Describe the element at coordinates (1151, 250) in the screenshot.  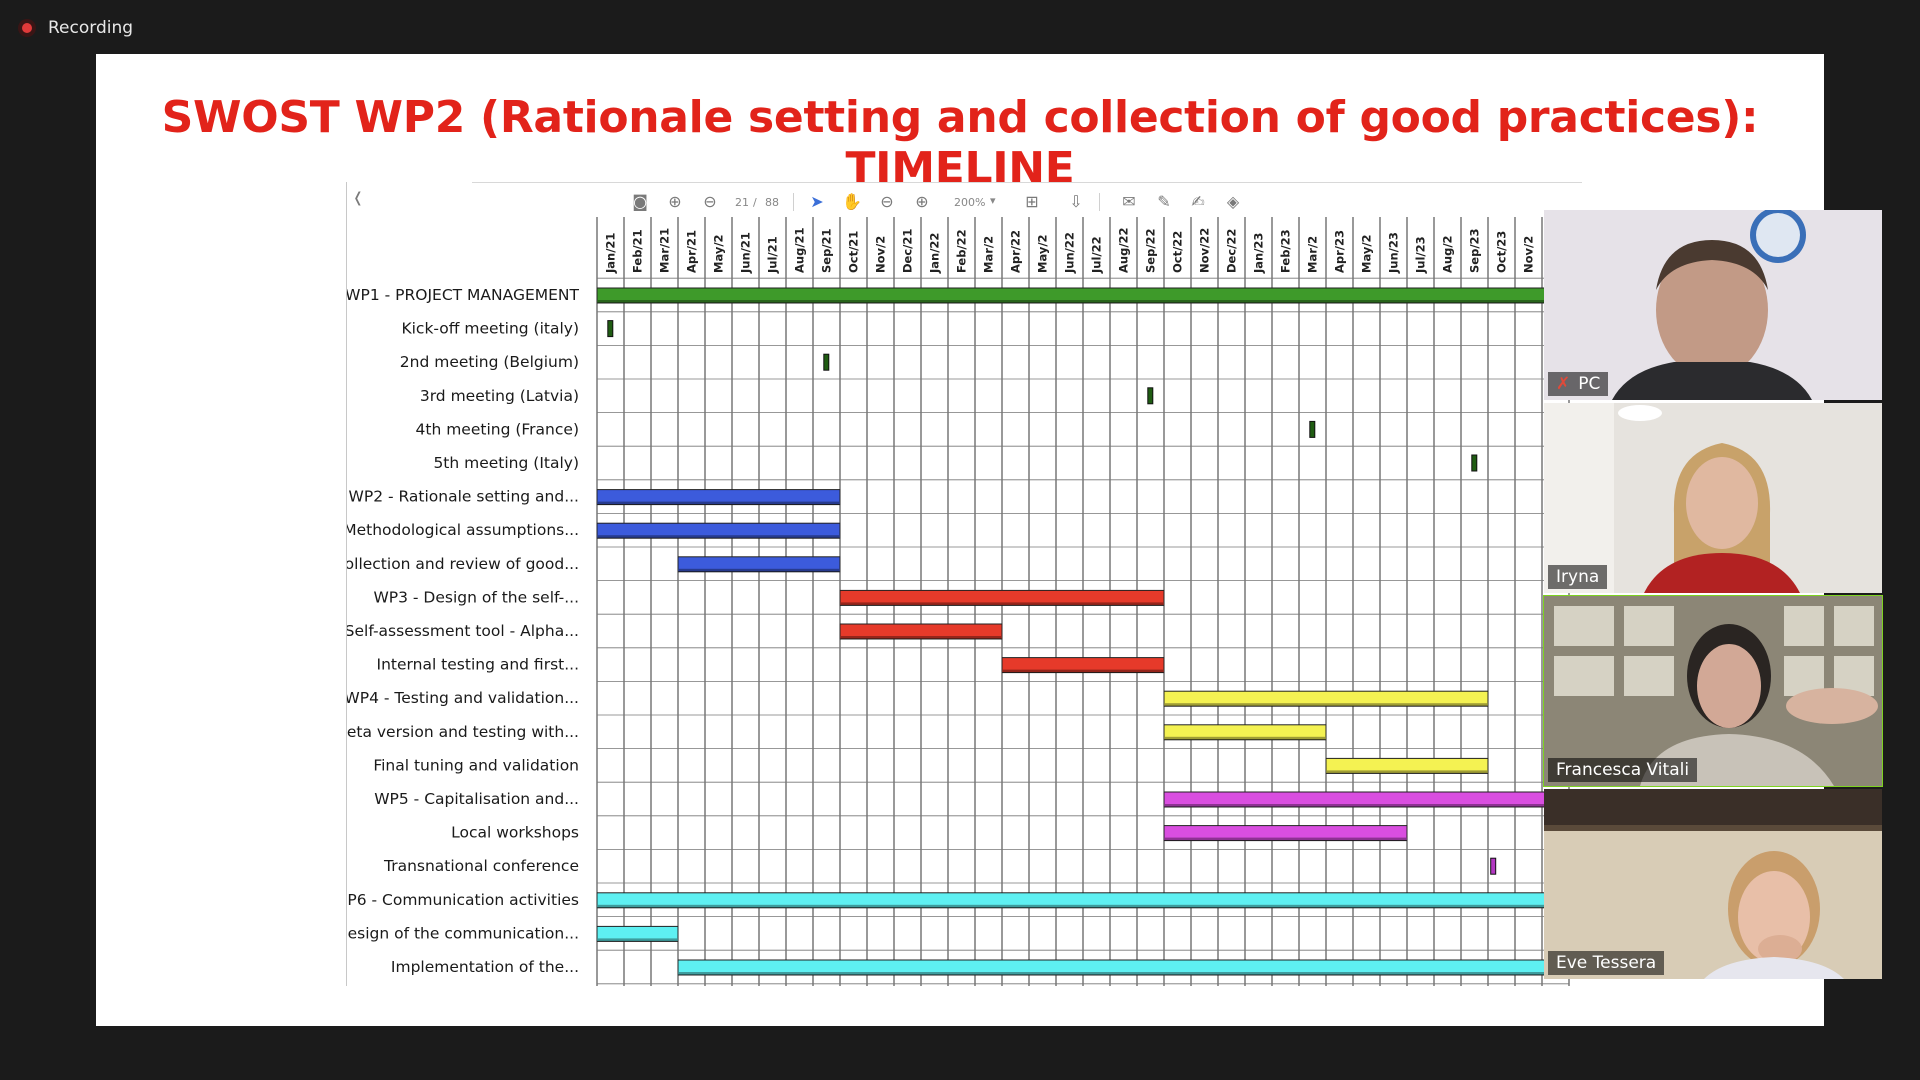
I see `gantt-month-label: Sep/22` at that location.